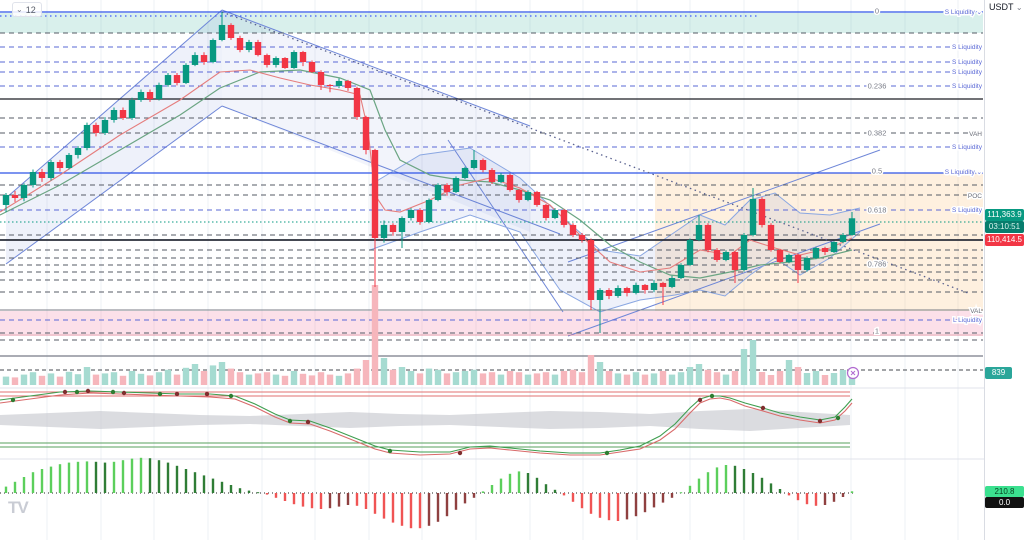 Image resolution: width=1024 pixels, height=540 pixels. I want to click on channel-line, so click(724, 206).